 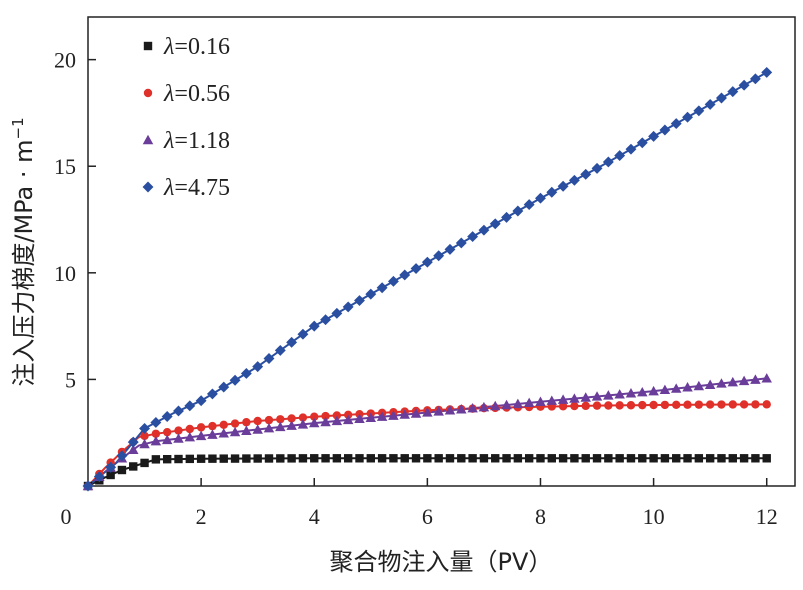 I want to click on x-tick-label: 2, so click(x=201, y=516).